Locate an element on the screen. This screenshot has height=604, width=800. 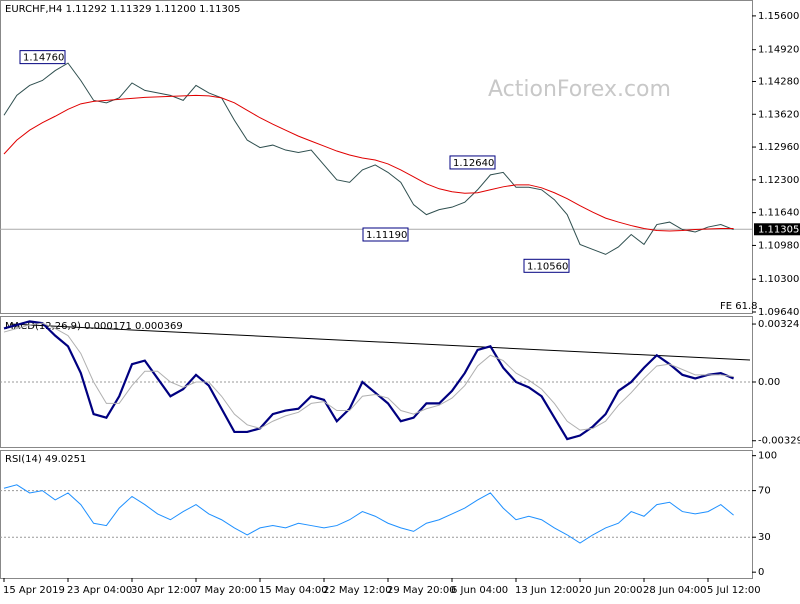
fe-note: FE 61.8 is located at coordinates (739, 306).